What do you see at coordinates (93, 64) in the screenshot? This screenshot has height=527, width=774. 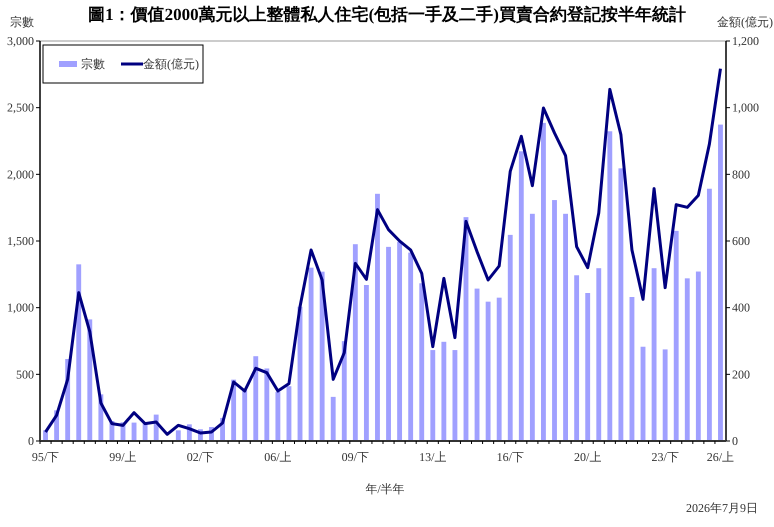 I see `legend-label: 宗數` at bounding box center [93, 64].